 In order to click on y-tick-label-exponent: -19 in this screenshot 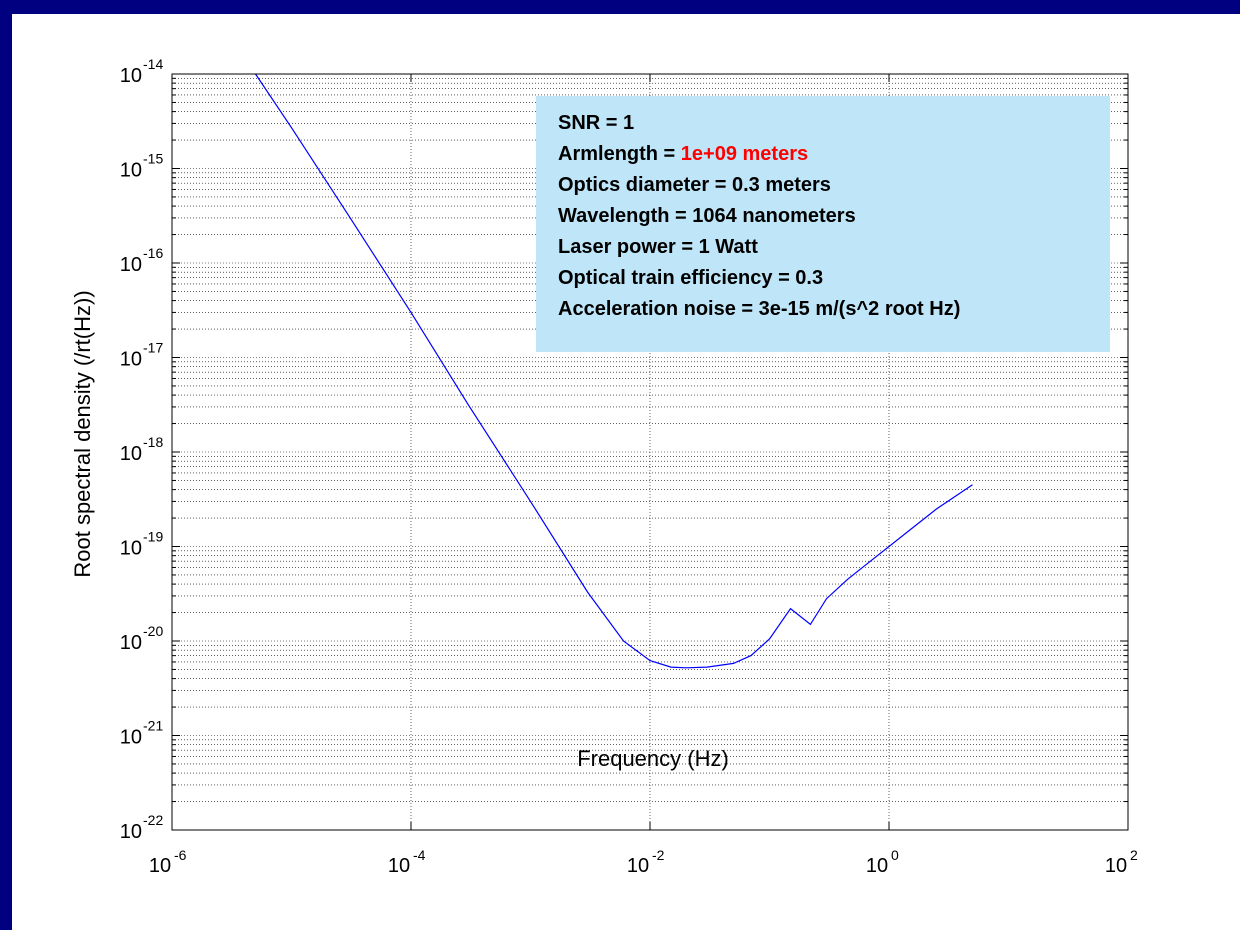, I will do `click(153, 537)`.